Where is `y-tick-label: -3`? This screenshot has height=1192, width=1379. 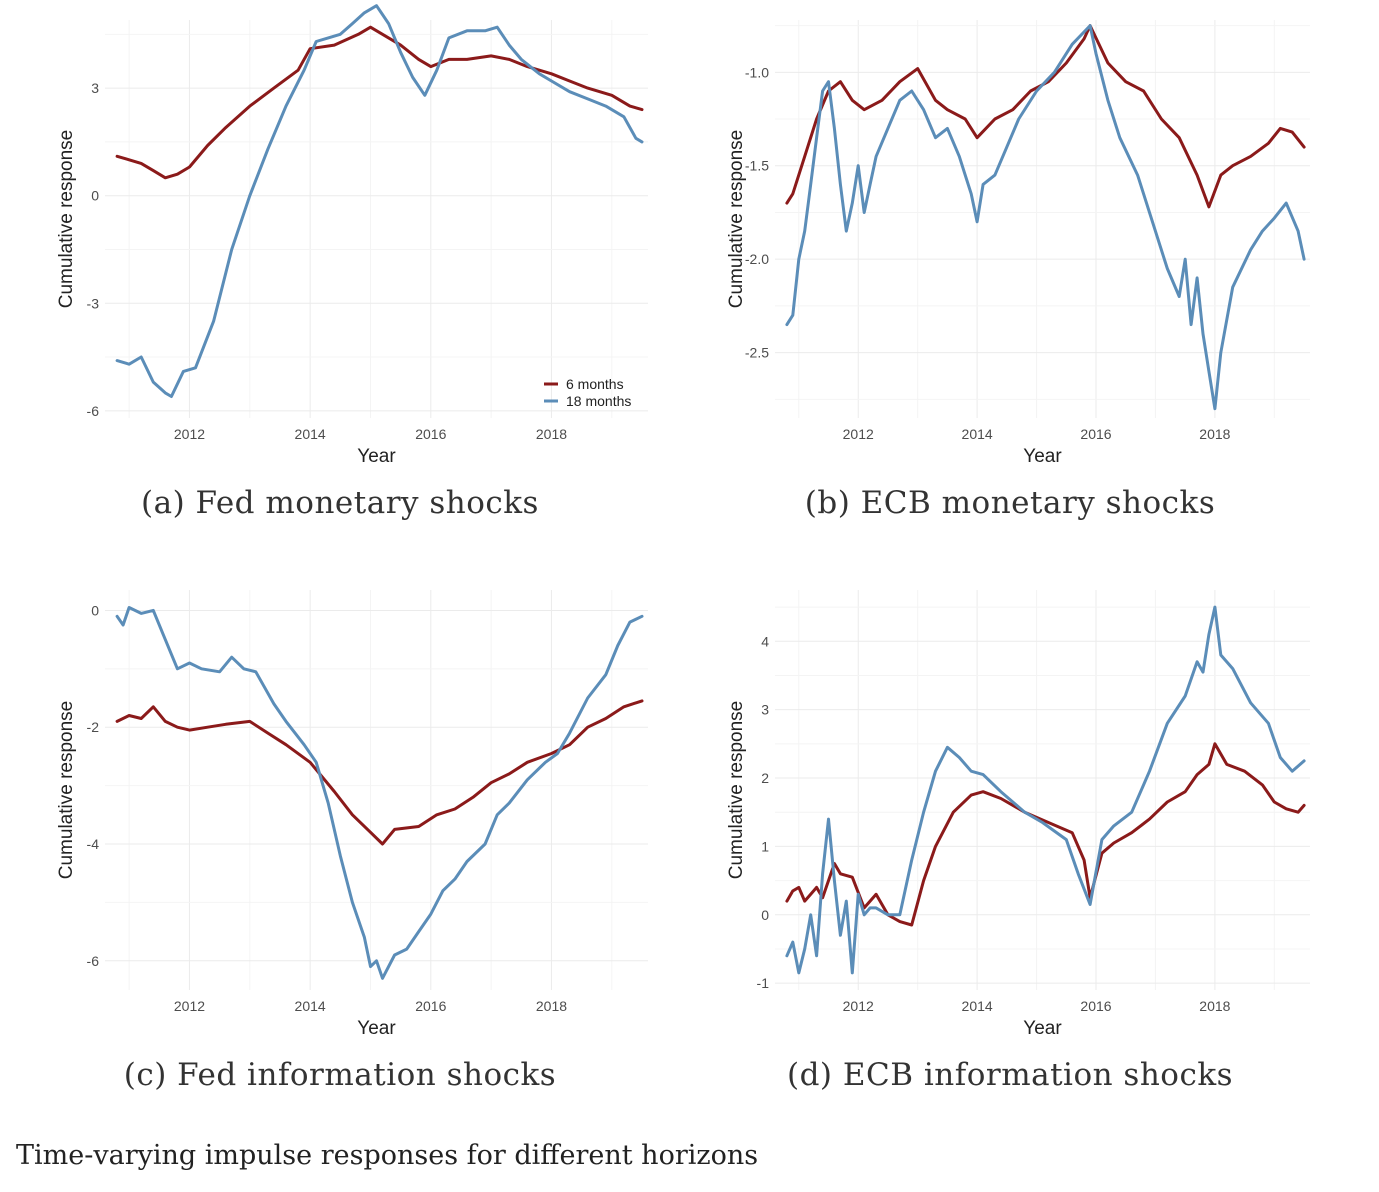
y-tick-label: -3 is located at coordinates (93, 303).